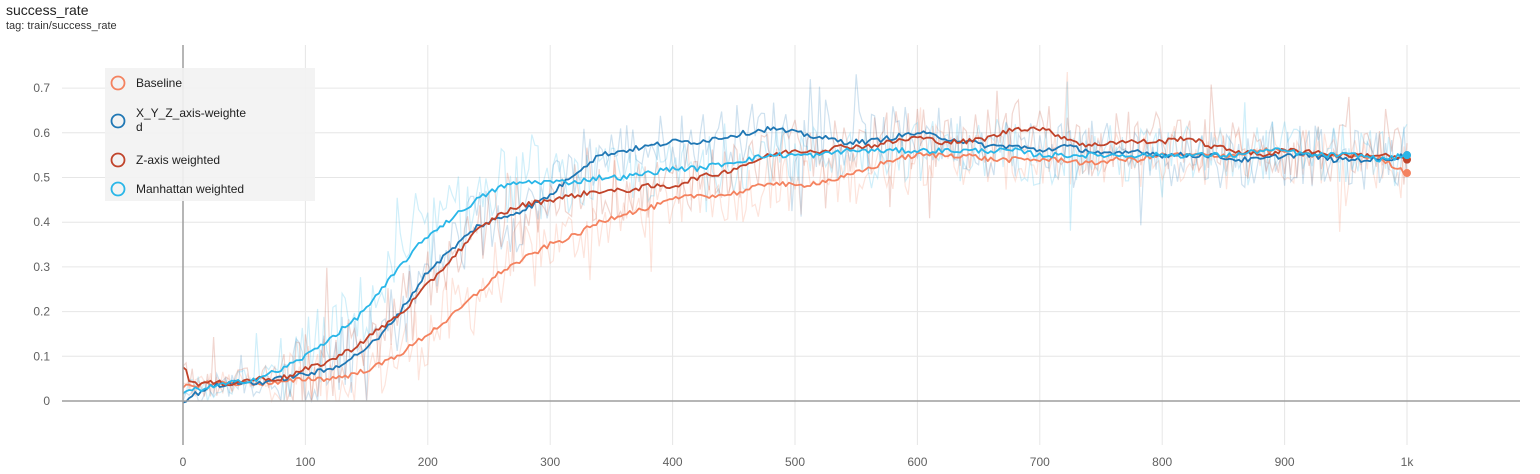 This screenshot has width=1540, height=474. I want to click on legend-item-1: X_Y_Z_axis-weighted, so click(178, 120).